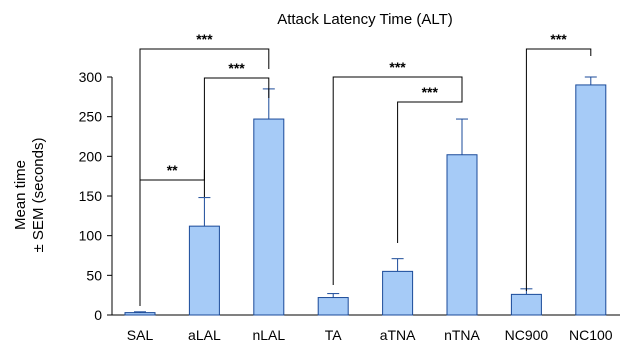 The height and width of the screenshot is (349, 629). Describe the element at coordinates (268, 335) in the screenshot. I see `x-tick-label: nLAL` at that location.